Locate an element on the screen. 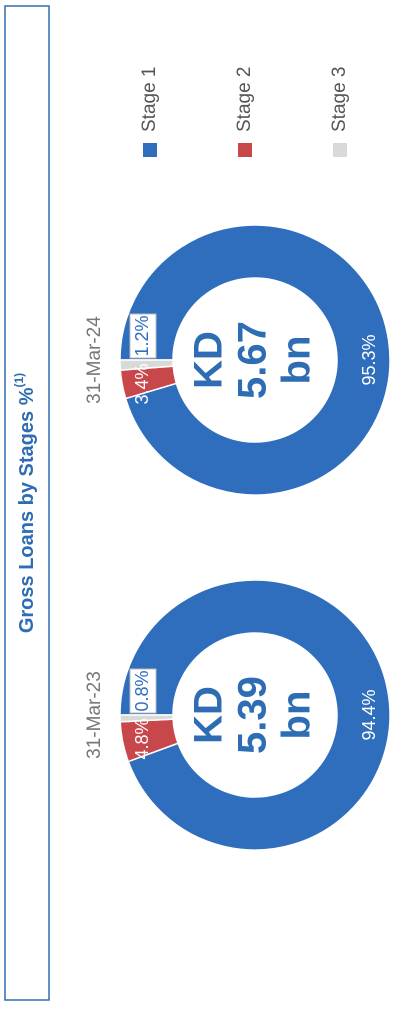 The width and height of the screenshot is (414, 1012). data-label: 94.4% is located at coordinates (369, 714).